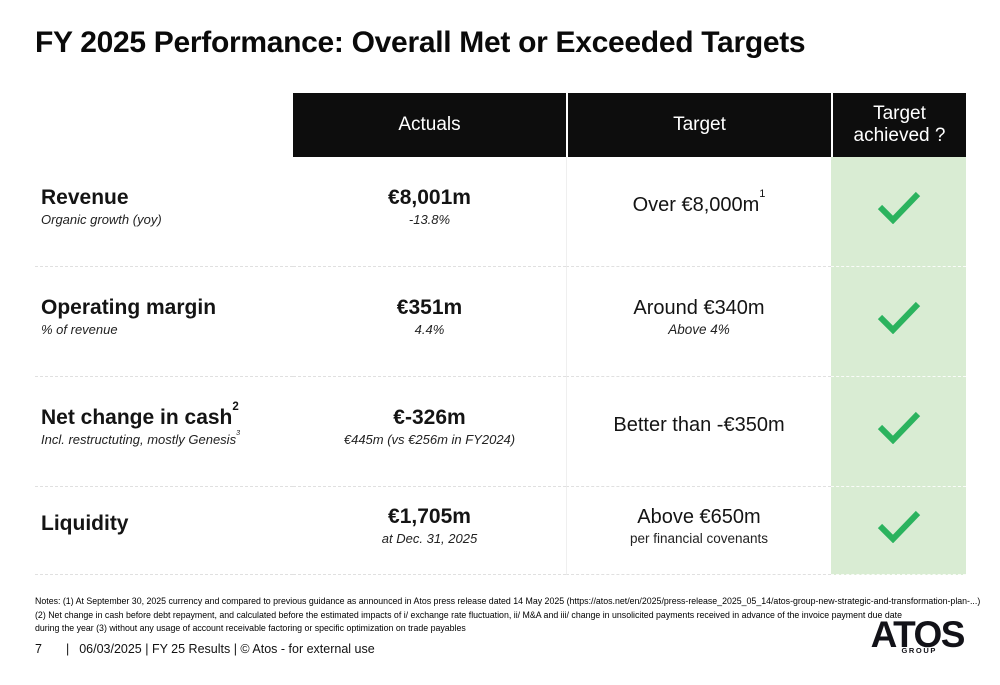  I want to click on row-label-cell: Operating margin % of revenue, so click(164, 322).